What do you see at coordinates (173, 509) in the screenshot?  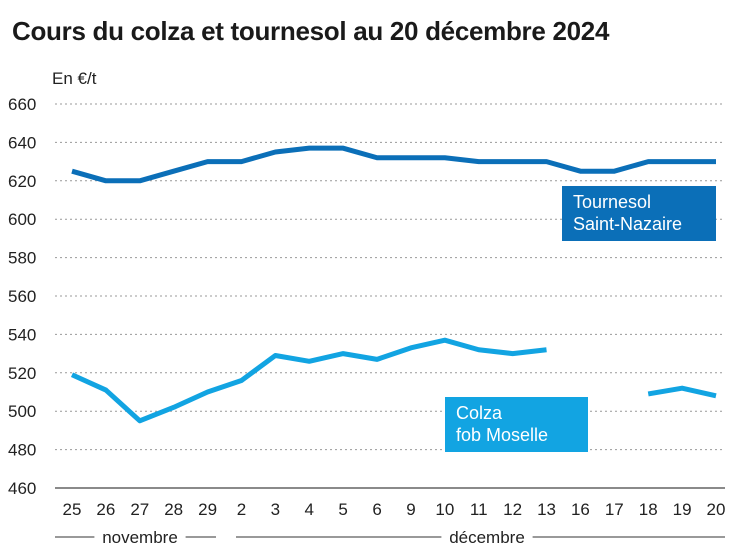 I see `x-tick-label: 28` at bounding box center [173, 509].